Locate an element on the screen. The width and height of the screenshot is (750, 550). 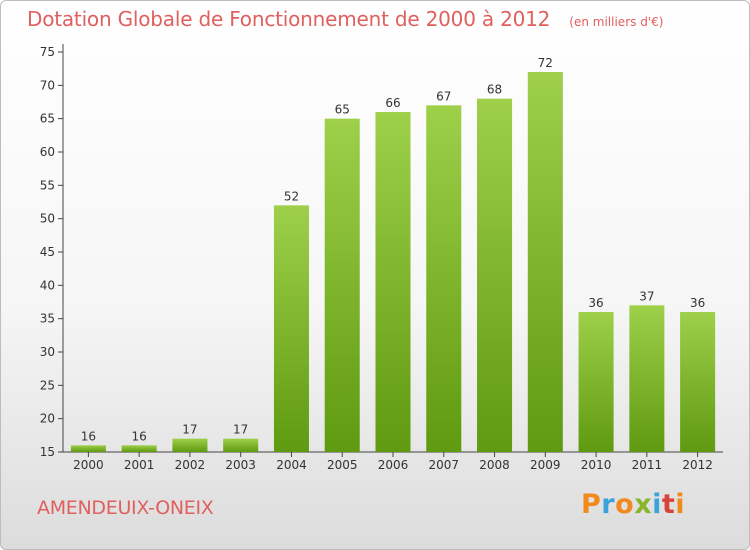
y-tick-label: 45 is located at coordinates (47, 252).